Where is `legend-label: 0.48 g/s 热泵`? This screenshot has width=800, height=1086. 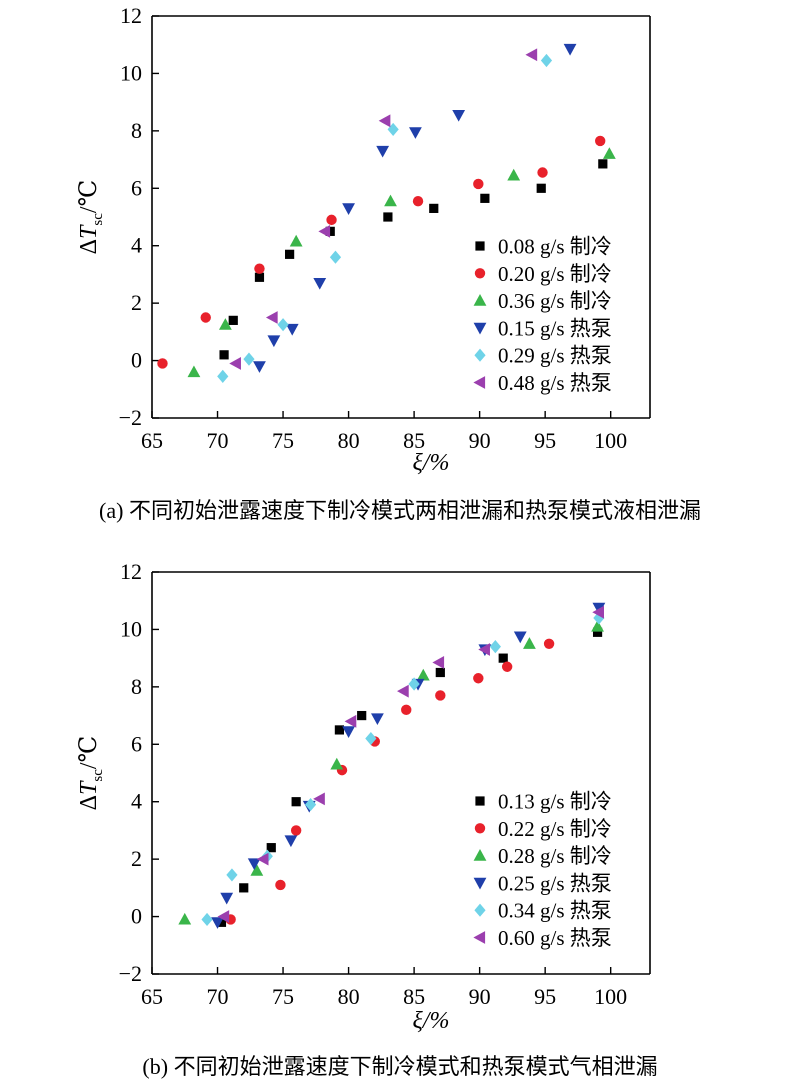
legend-label: 0.48 g/s 热泵 is located at coordinates (555, 383).